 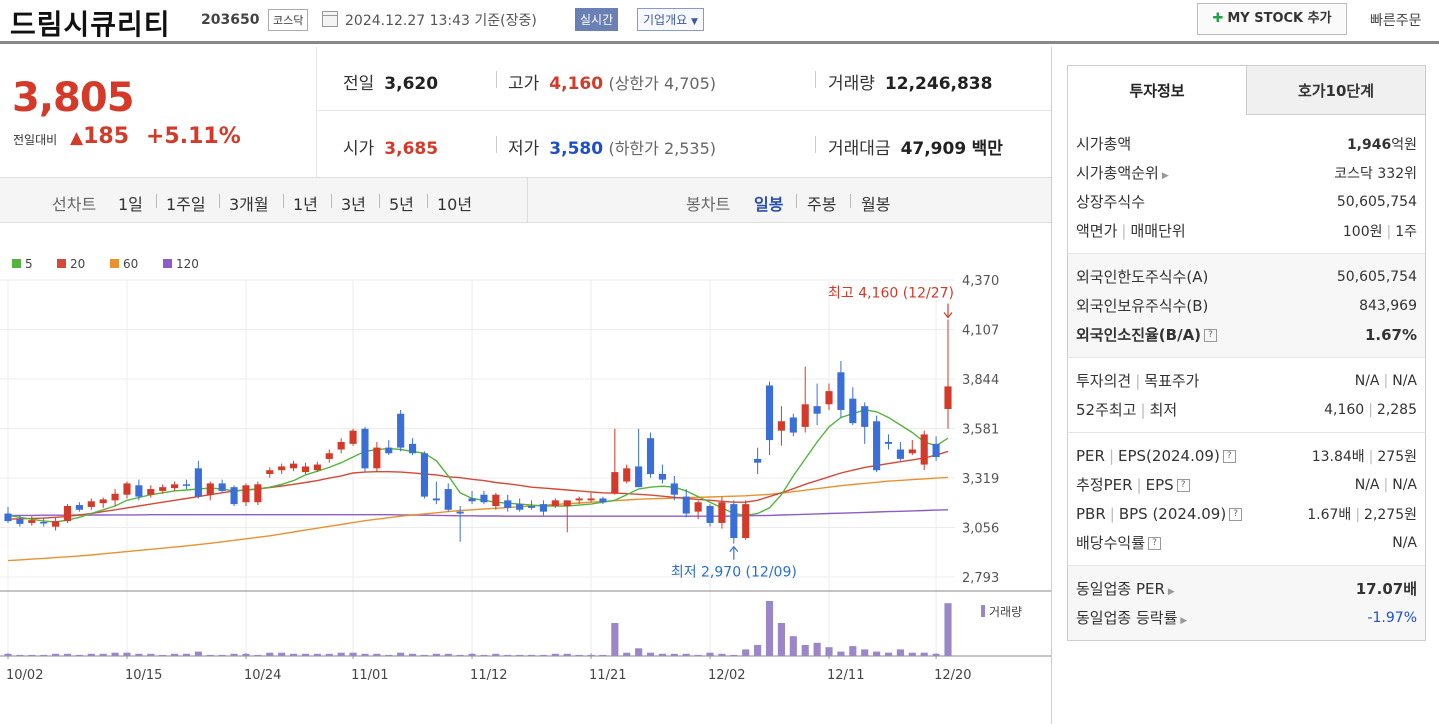 What do you see at coordinates (948, 315) in the screenshot?
I see `high-arrow-head` at bounding box center [948, 315].